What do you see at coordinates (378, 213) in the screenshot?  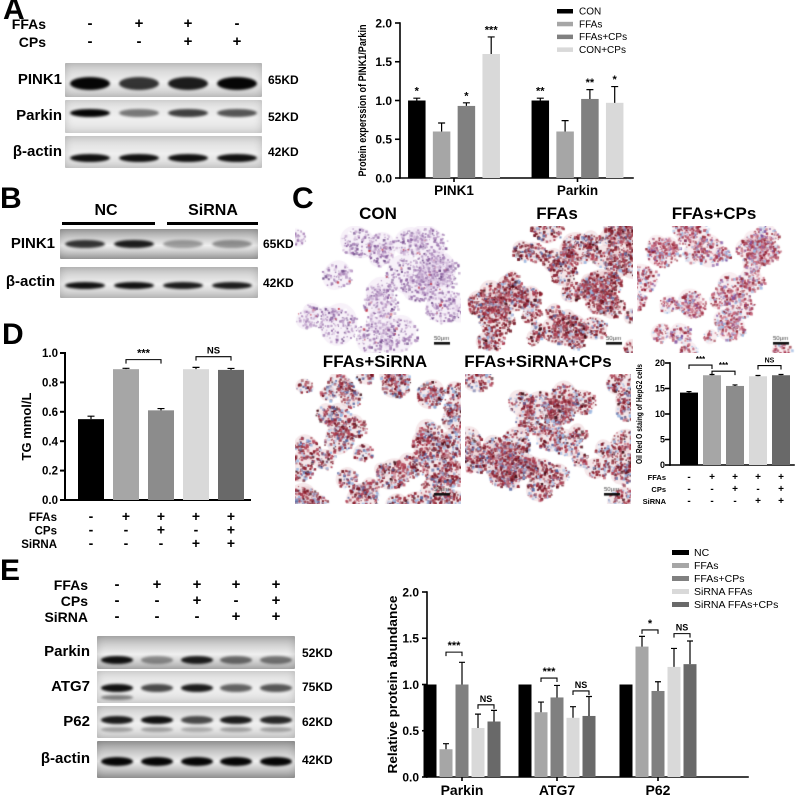 I see `micrograph-label: CON` at bounding box center [378, 213].